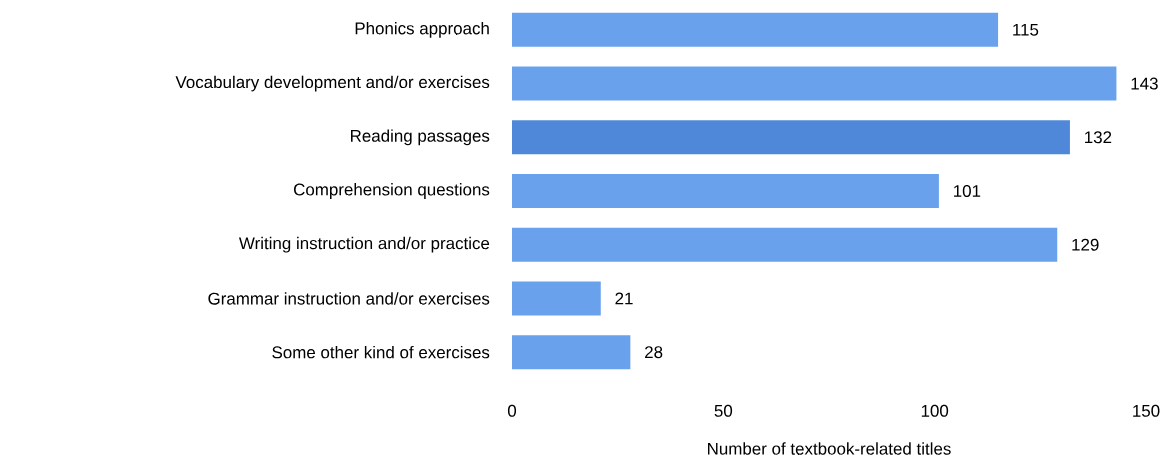 This screenshot has width=1160, height=472. I want to click on x-tick-label: 0, so click(512, 410).